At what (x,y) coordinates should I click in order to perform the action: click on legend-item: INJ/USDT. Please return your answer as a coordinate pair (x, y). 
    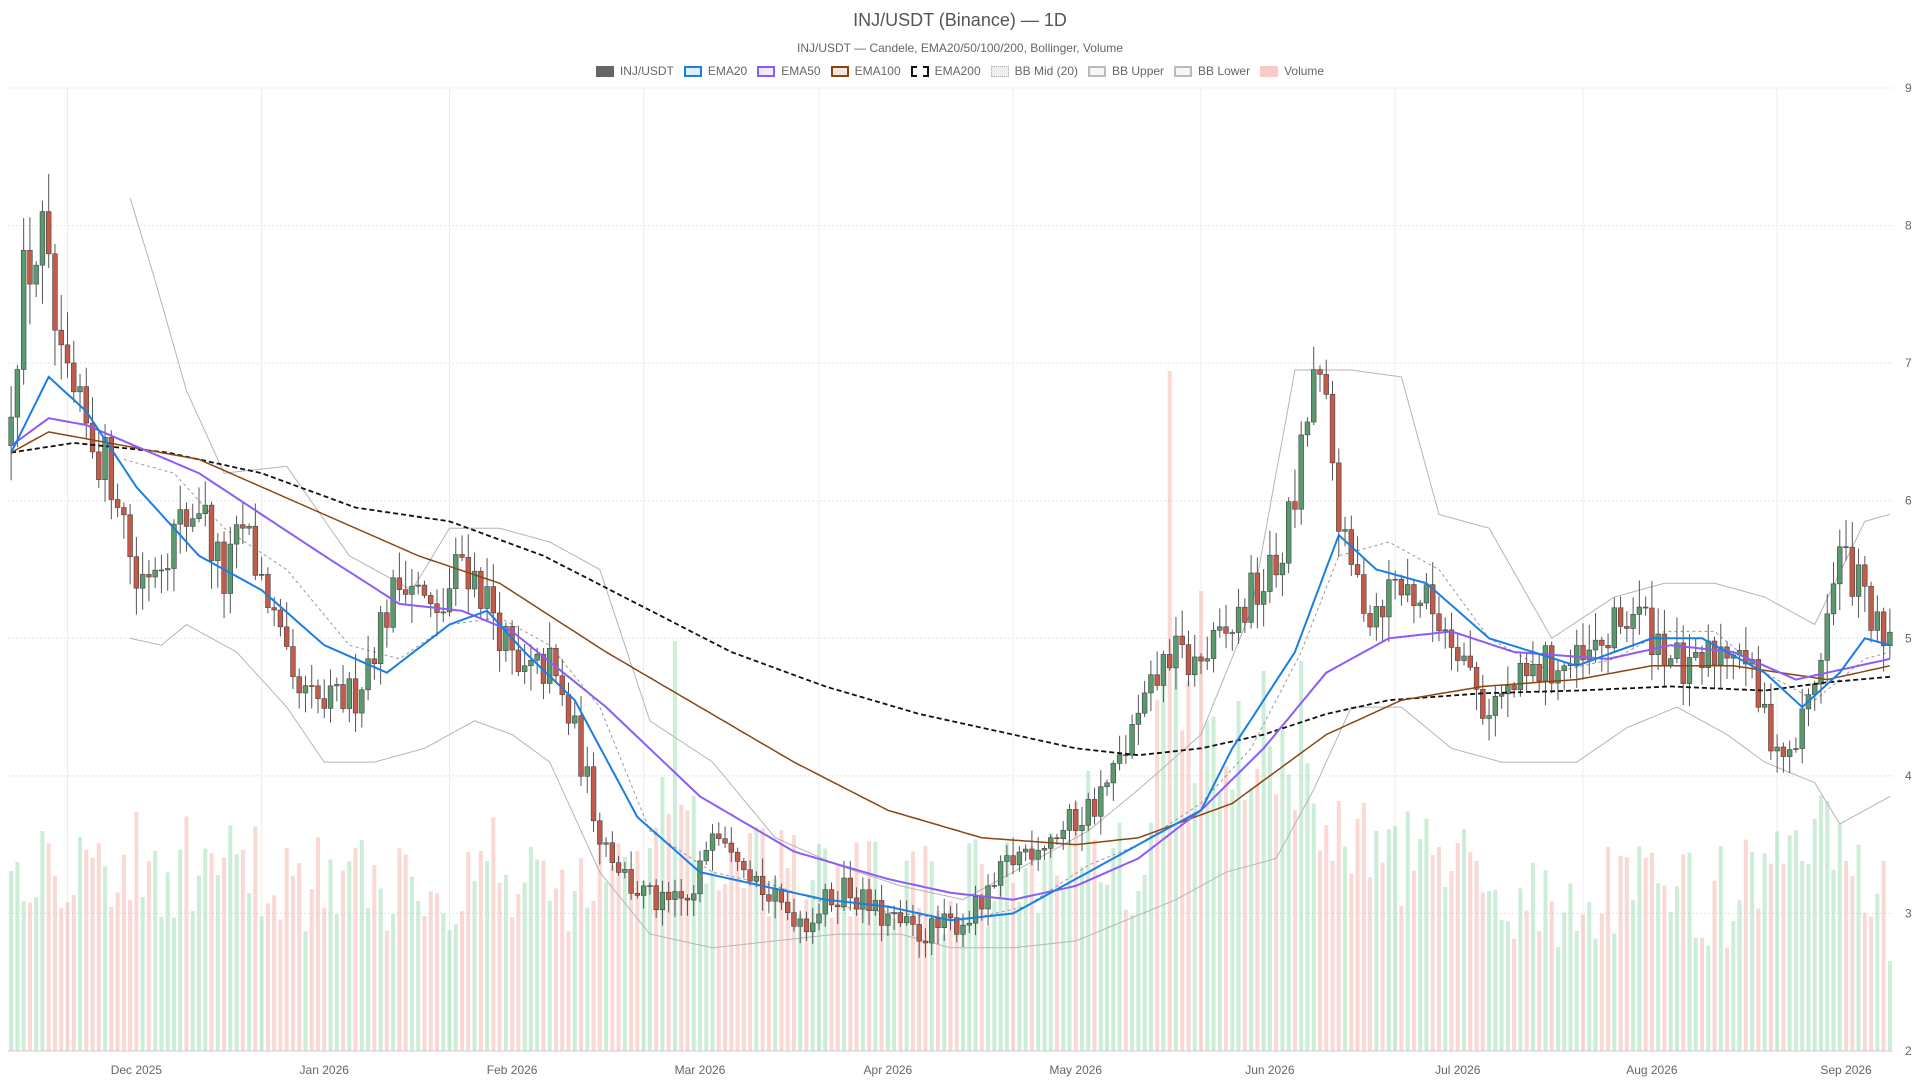
    Looking at the image, I should click on (634, 71).